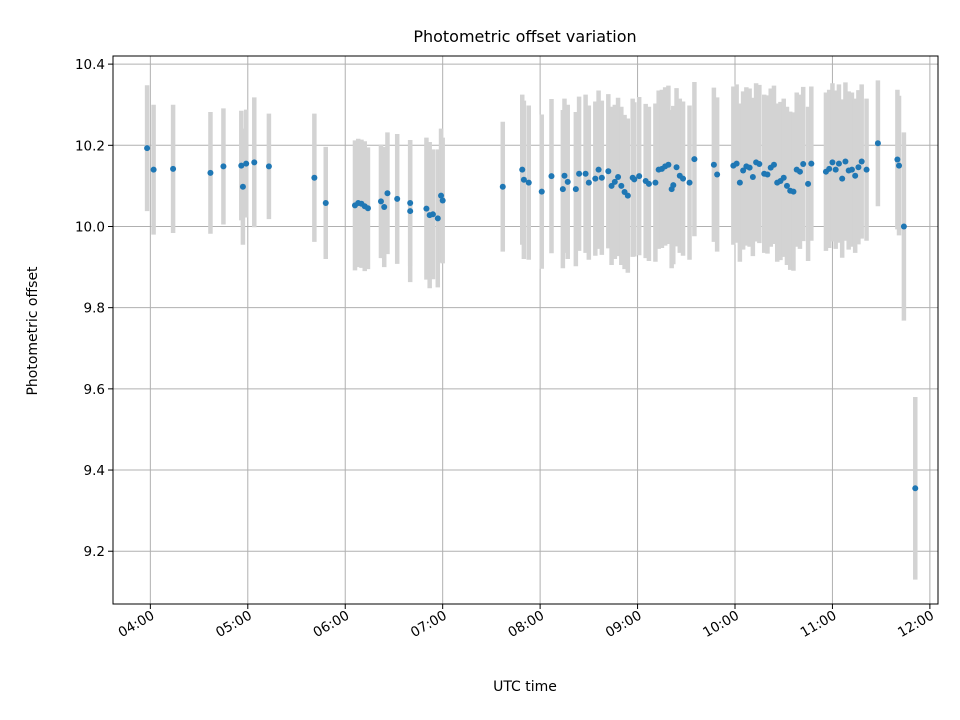  What do you see at coordinates (94, 309) in the screenshot?
I see `y-tick-label: 9.8` at bounding box center [94, 309].